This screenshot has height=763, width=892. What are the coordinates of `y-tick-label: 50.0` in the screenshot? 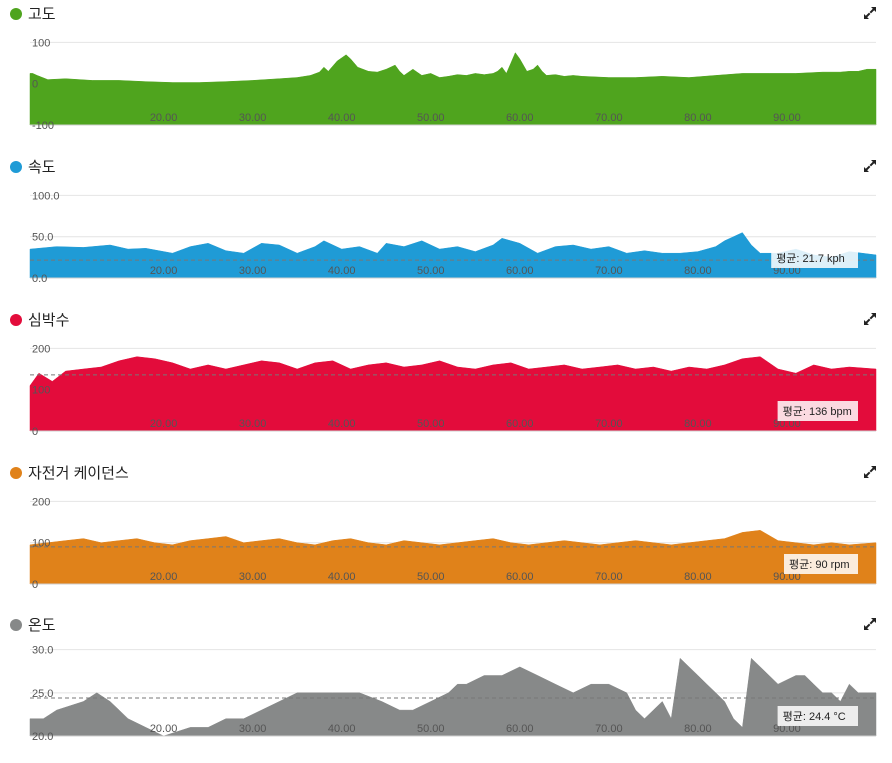 It's located at (42, 238).